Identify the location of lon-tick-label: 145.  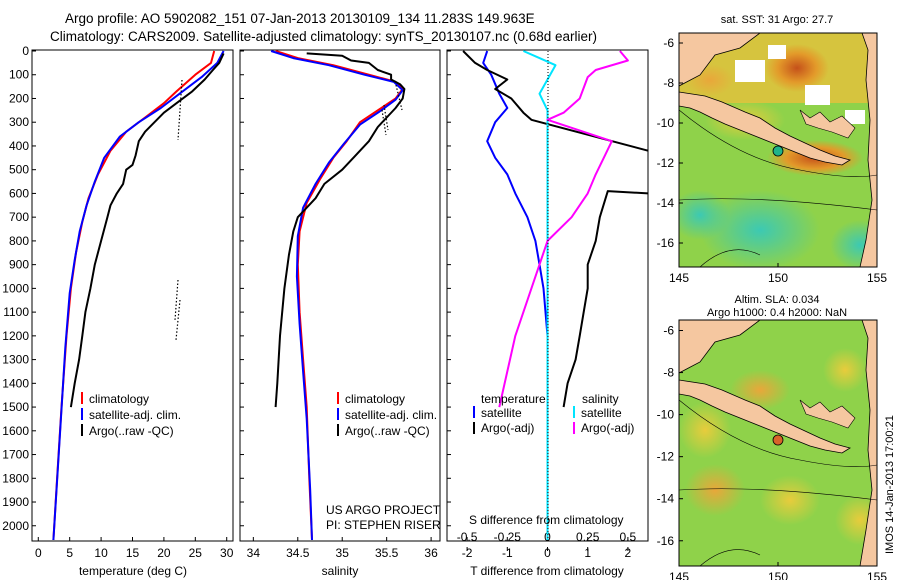
(679, 278).